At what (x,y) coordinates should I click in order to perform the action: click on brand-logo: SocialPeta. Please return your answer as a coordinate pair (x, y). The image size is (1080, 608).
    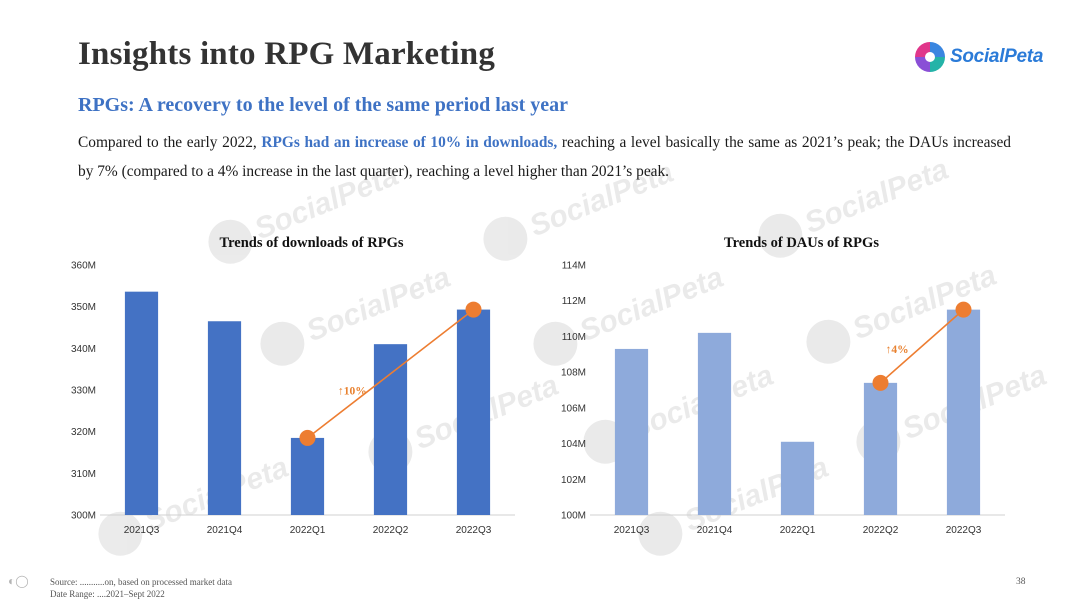
    Looking at the image, I should click on (978, 57).